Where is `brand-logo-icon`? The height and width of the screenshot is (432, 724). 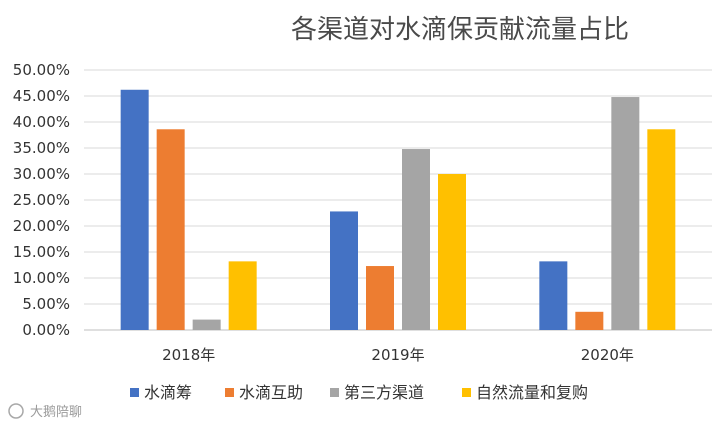
brand-logo-icon is located at coordinates (16, 411).